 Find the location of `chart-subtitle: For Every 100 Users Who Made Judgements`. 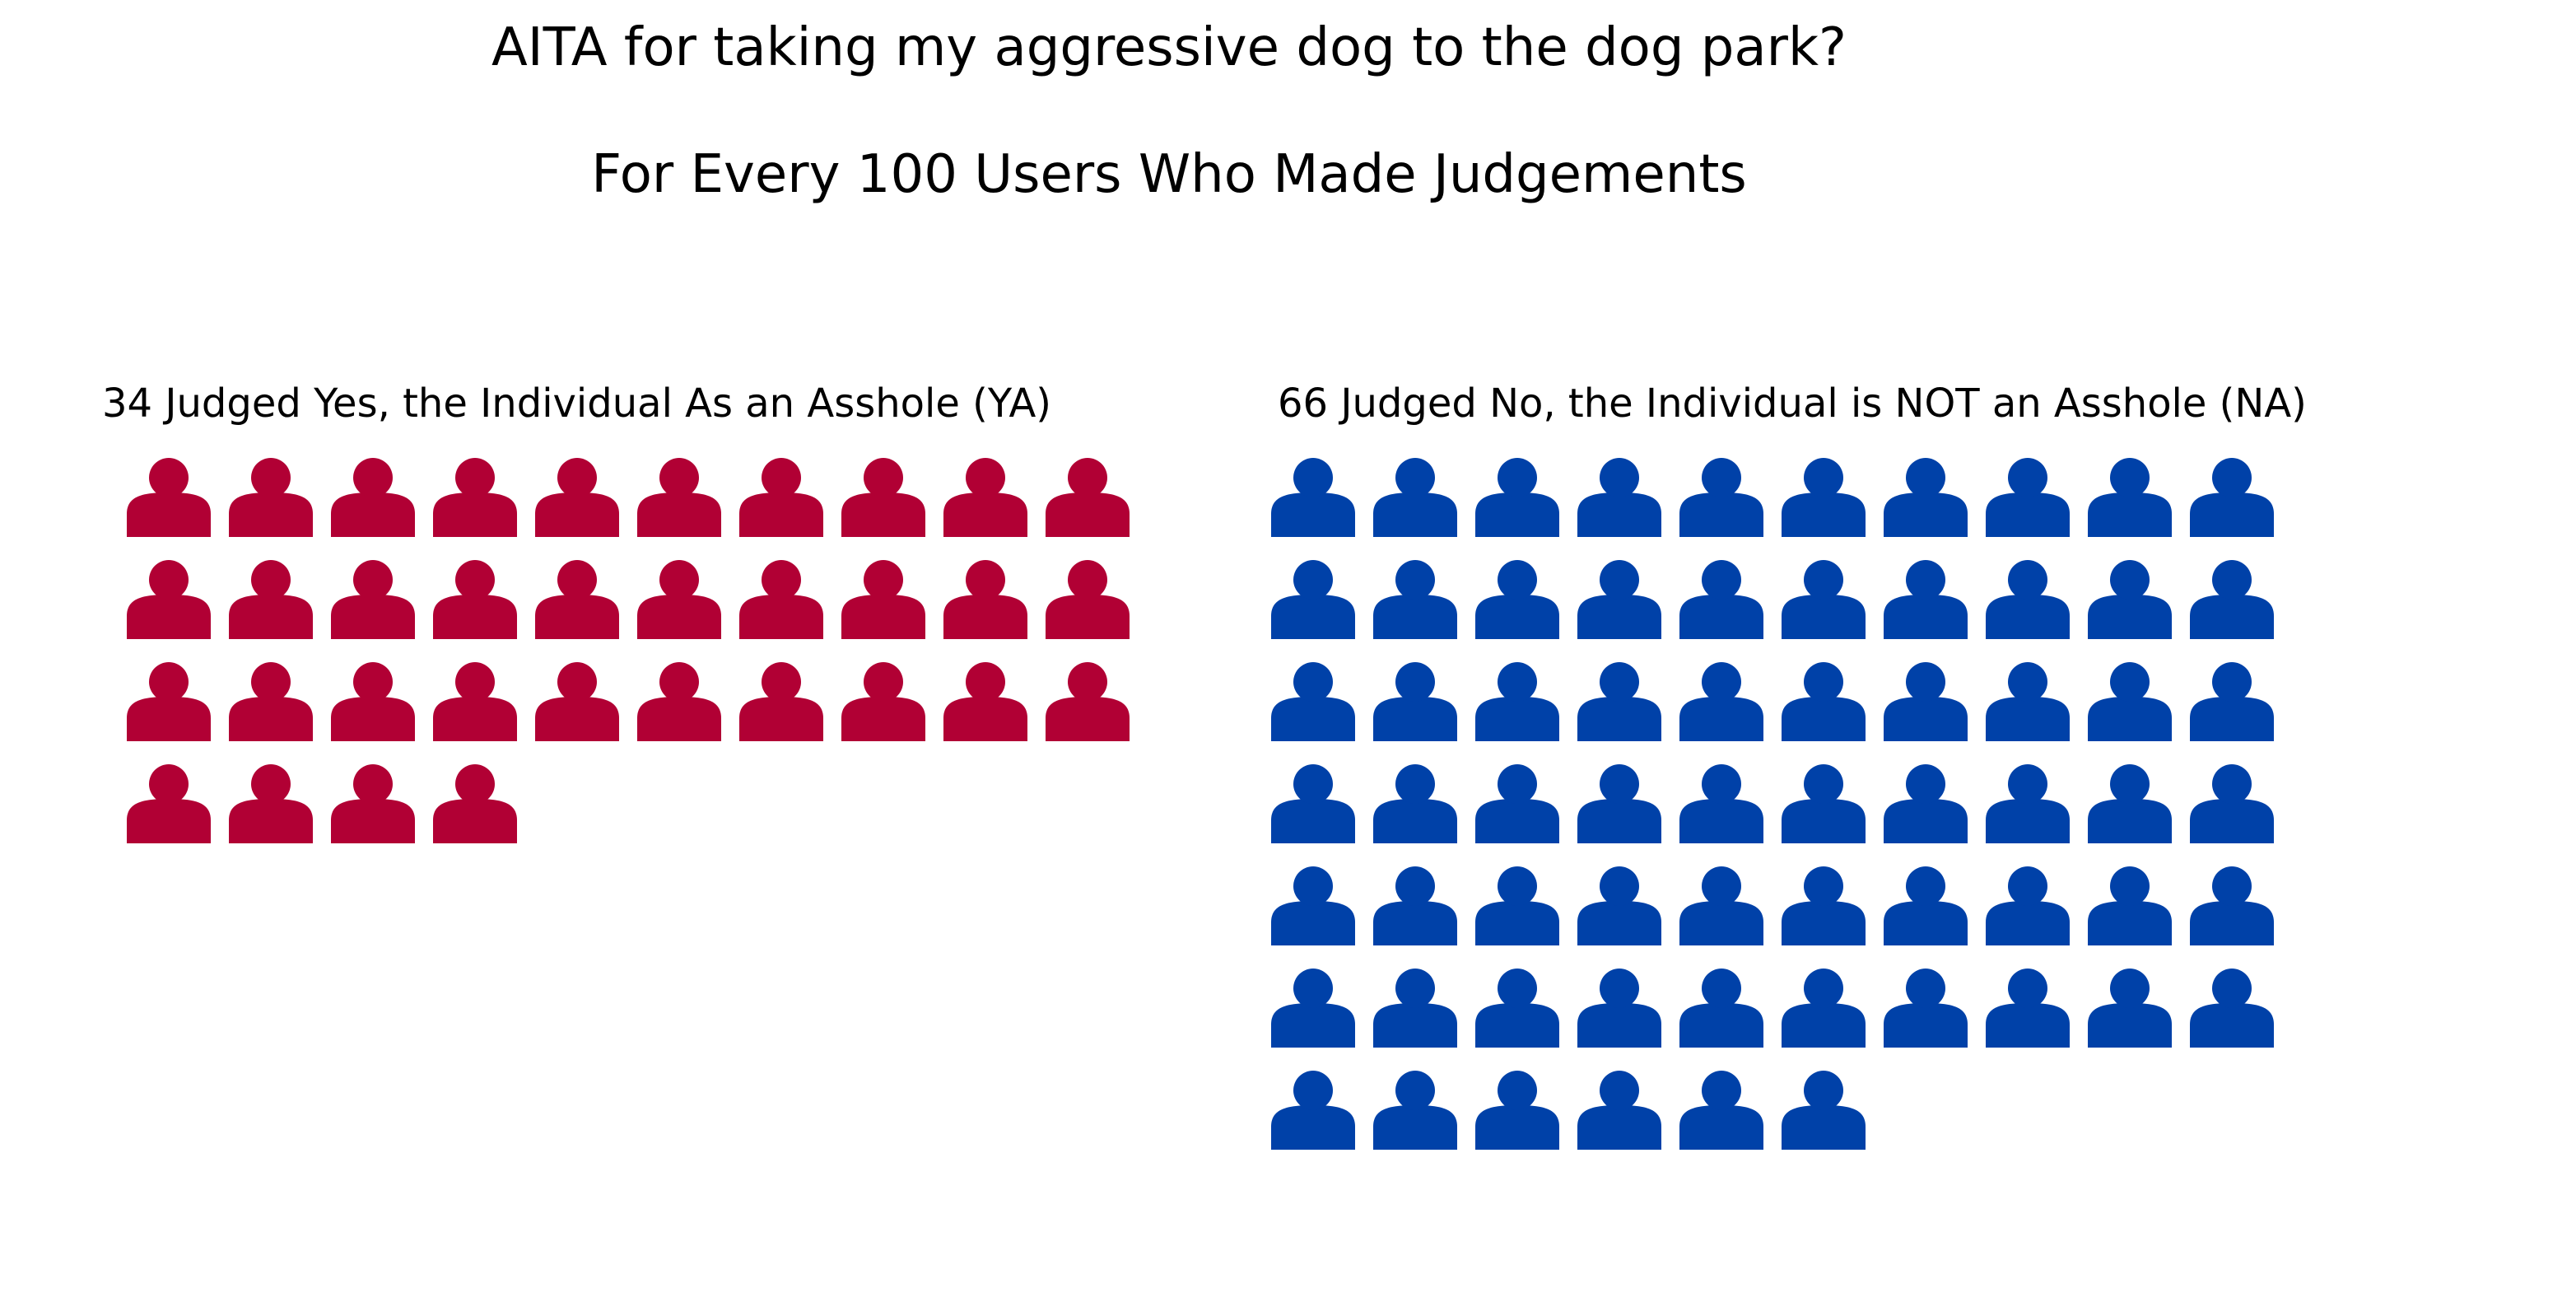

chart-subtitle: For Every 100 Users Who Made Judgements is located at coordinates (1169, 174).